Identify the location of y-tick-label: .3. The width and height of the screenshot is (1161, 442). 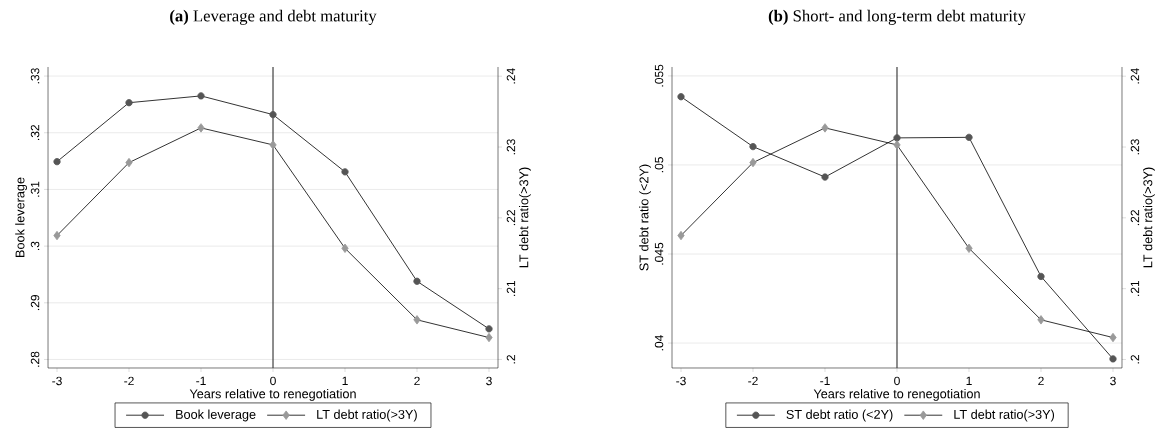
(35, 246).